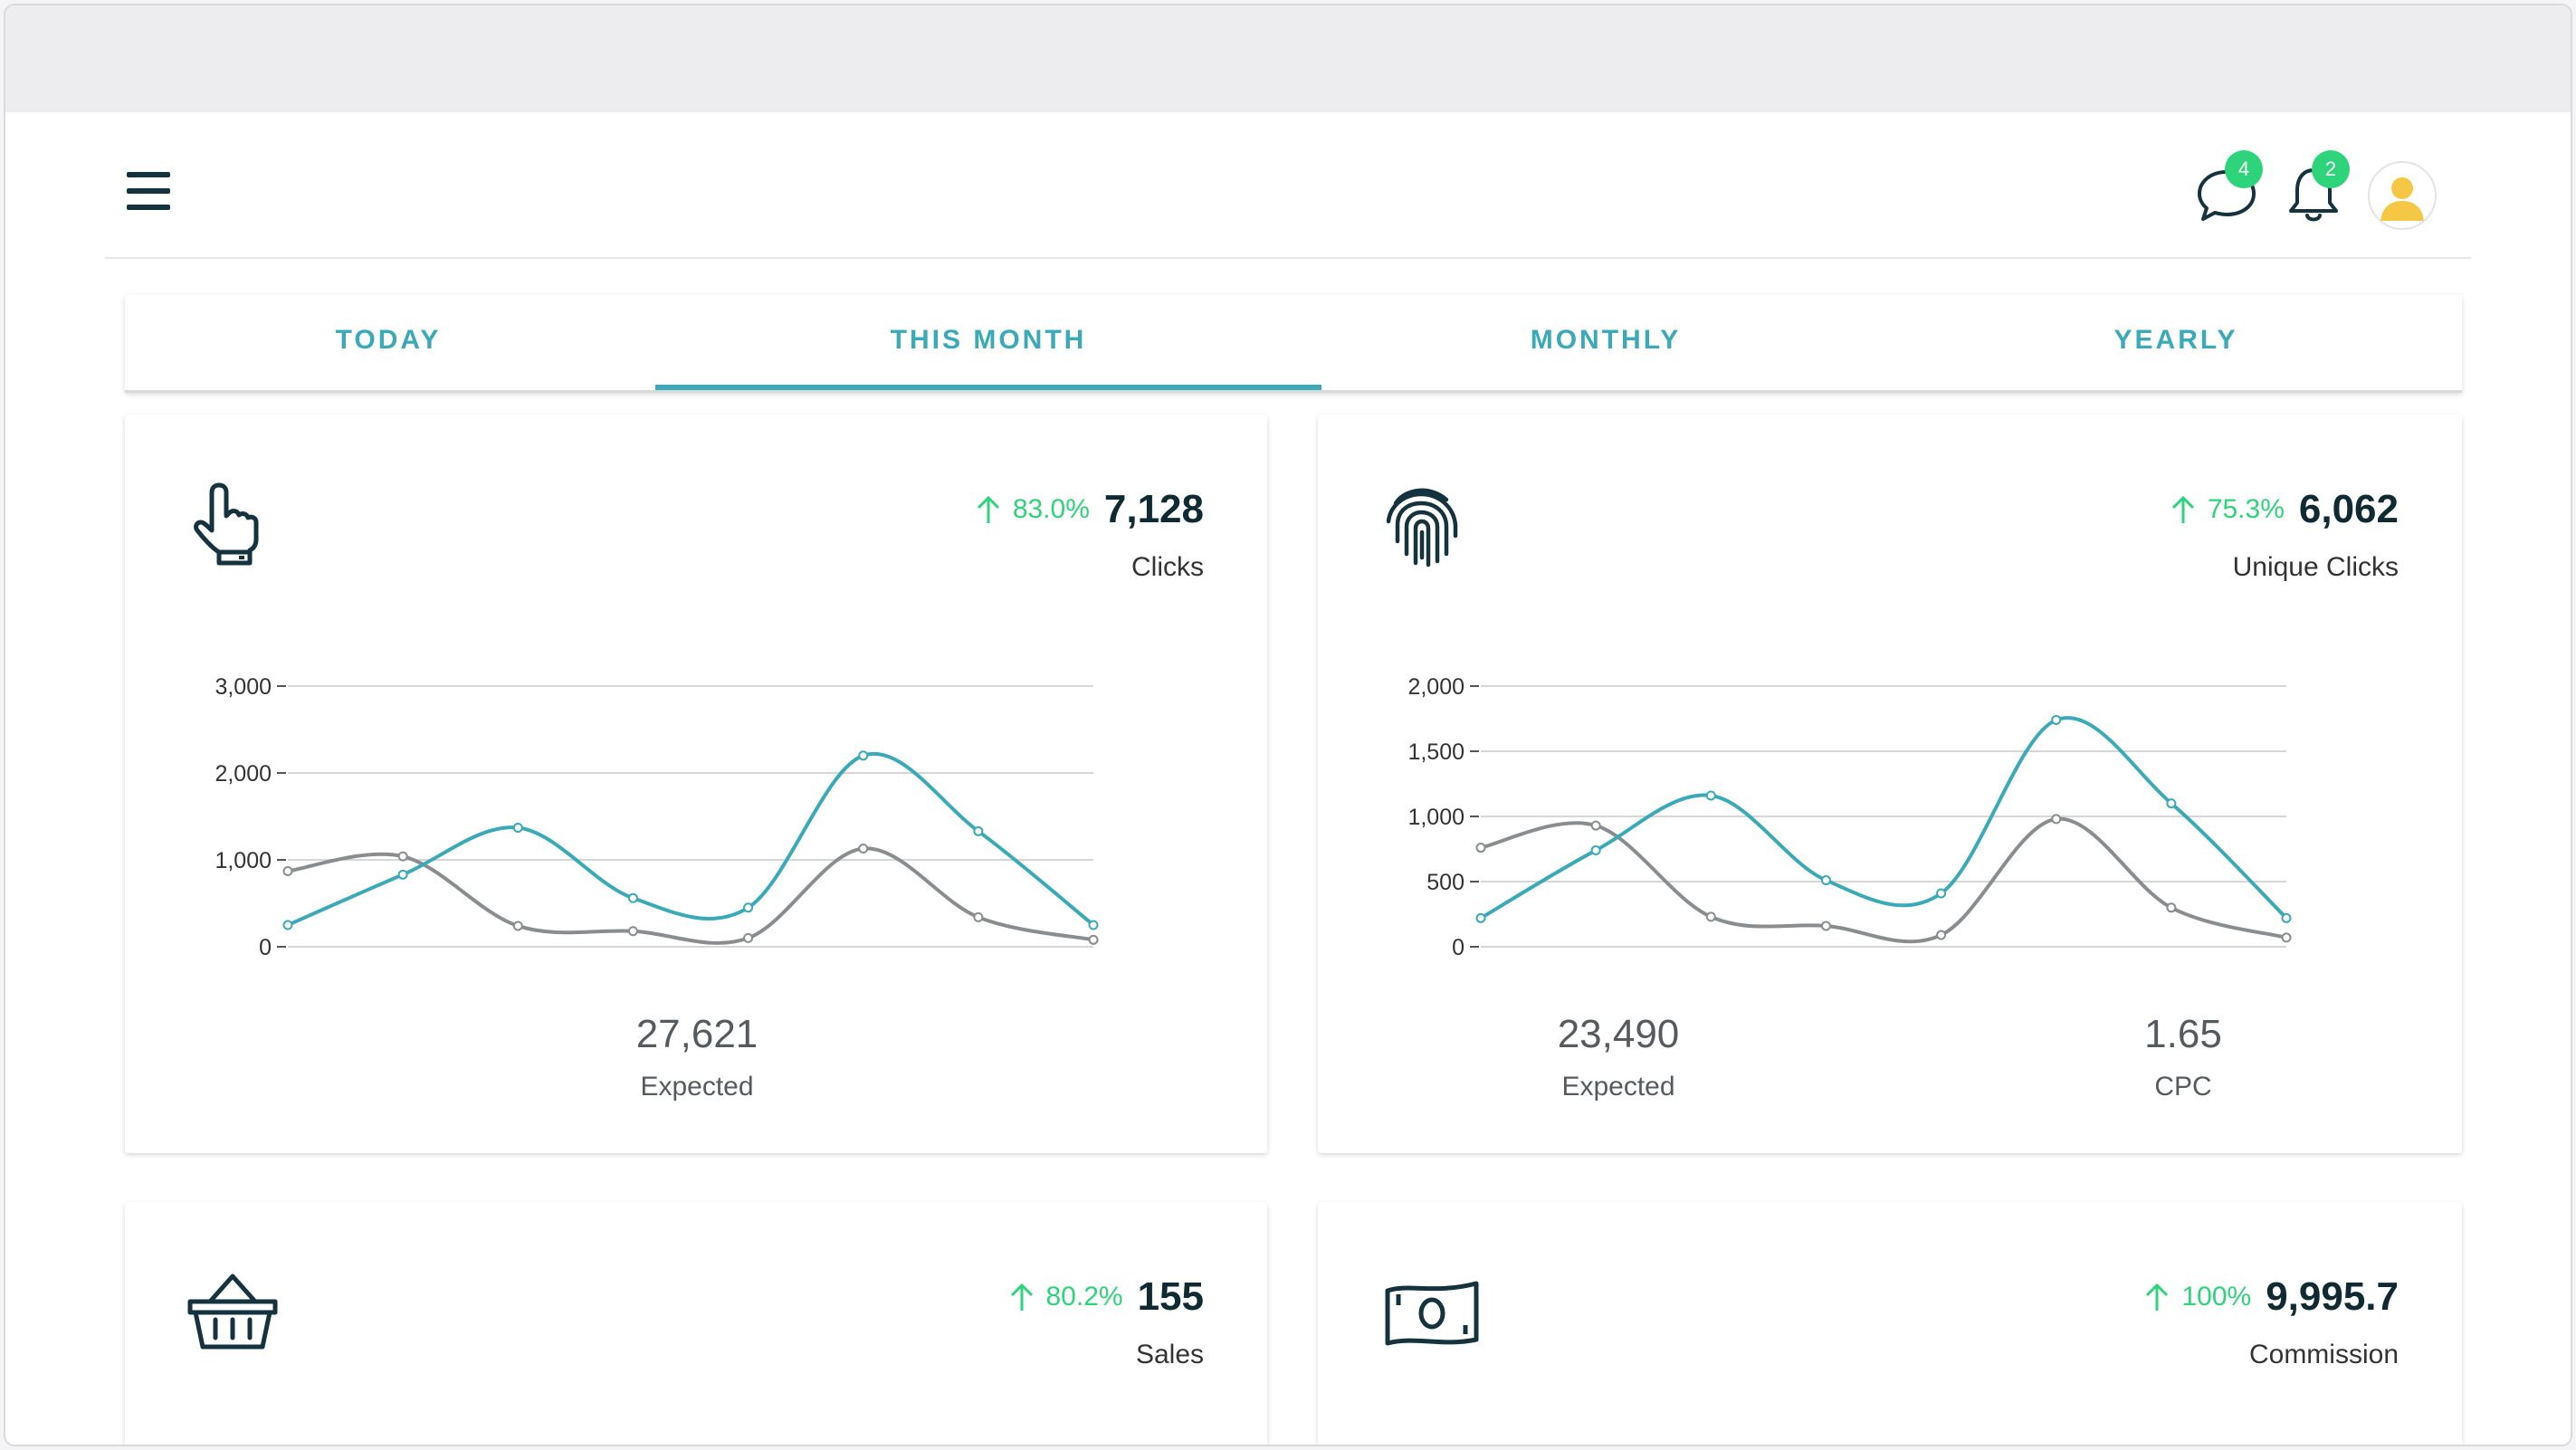 This screenshot has height=1450, width=2576. I want to click on unique-clicks-expected-label: Expected, so click(1618, 1087).